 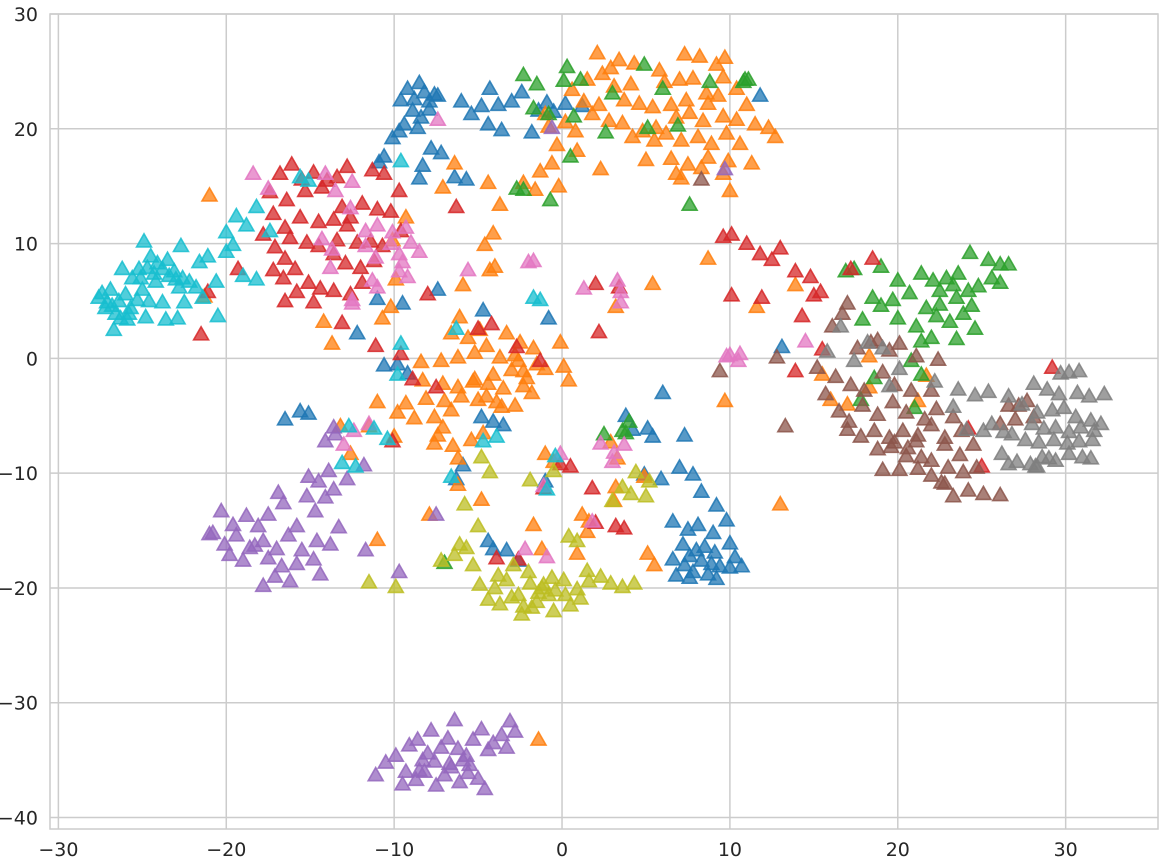 I want to click on y-tick-label: 20, so click(x=26, y=130).